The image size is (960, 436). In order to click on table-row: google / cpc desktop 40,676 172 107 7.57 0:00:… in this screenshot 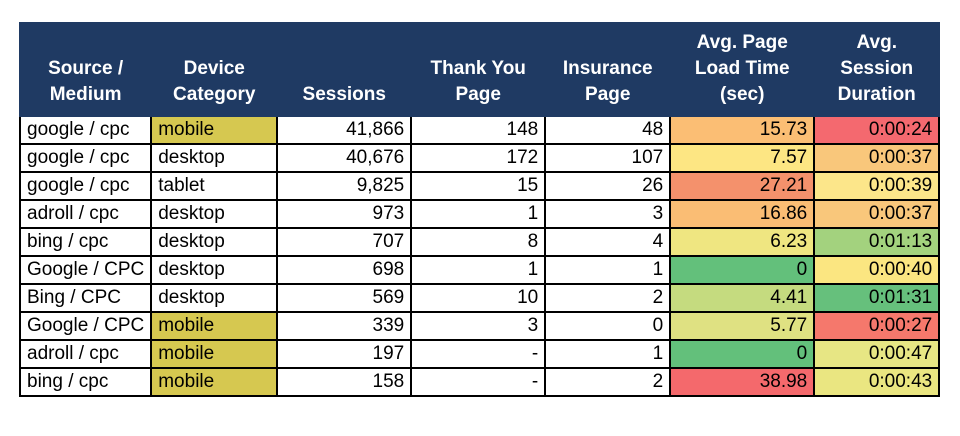, I will do `click(479, 158)`.